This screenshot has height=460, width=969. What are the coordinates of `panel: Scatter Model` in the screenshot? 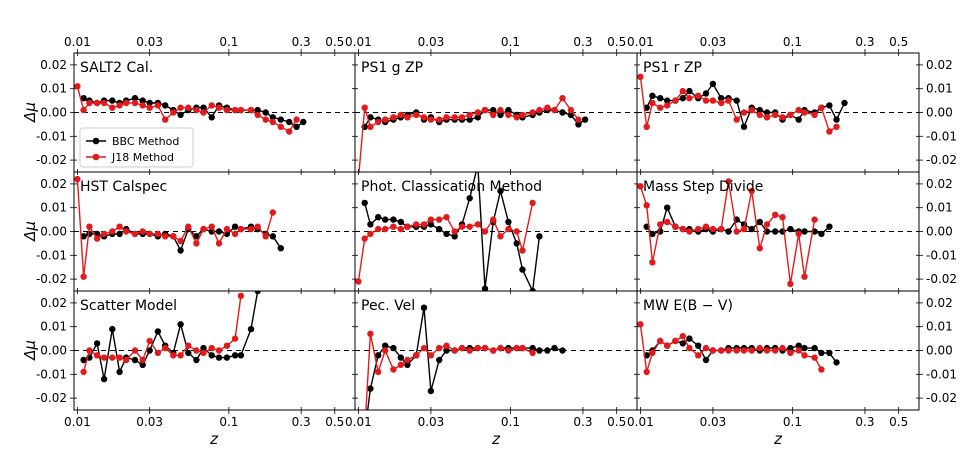 It's located at (214, 350).